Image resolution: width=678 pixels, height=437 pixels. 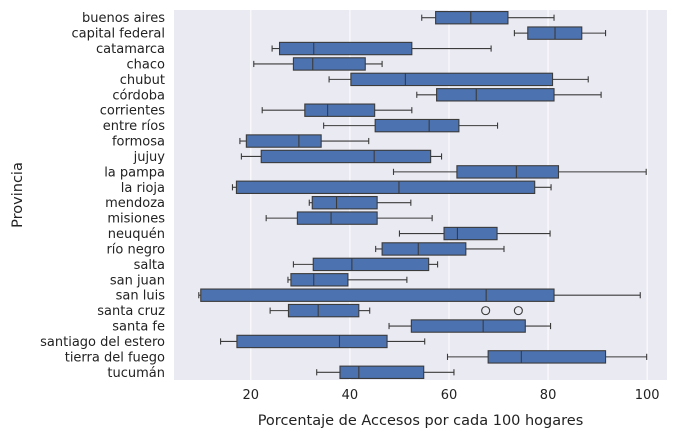 I want to click on x-tick-label: 100, so click(x=647, y=395).